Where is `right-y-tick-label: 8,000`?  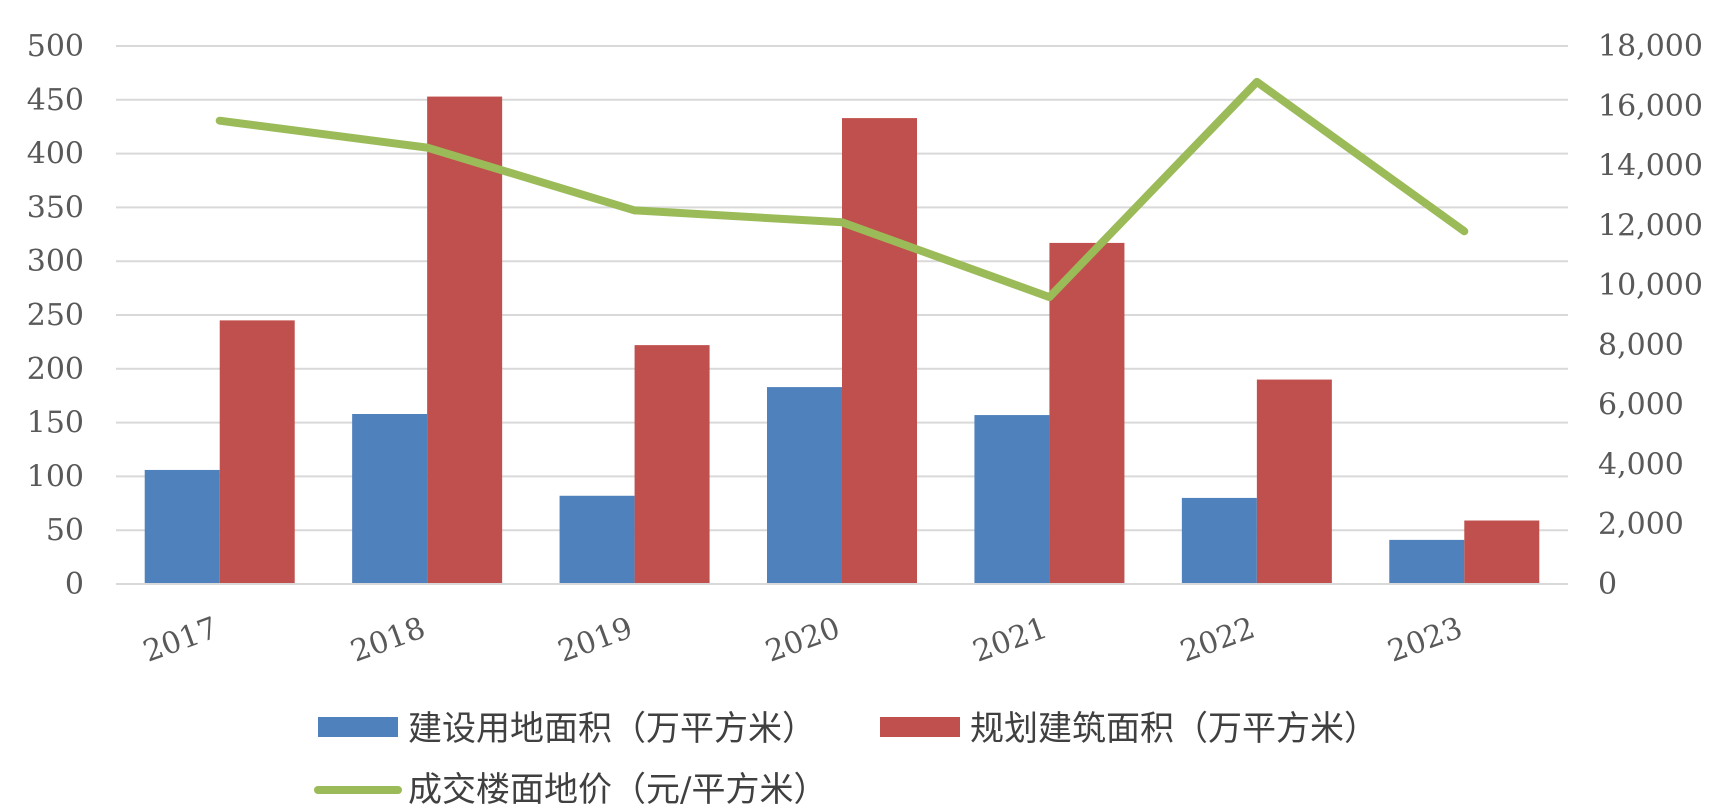
right-y-tick-label: 8,000 is located at coordinates (1641, 345).